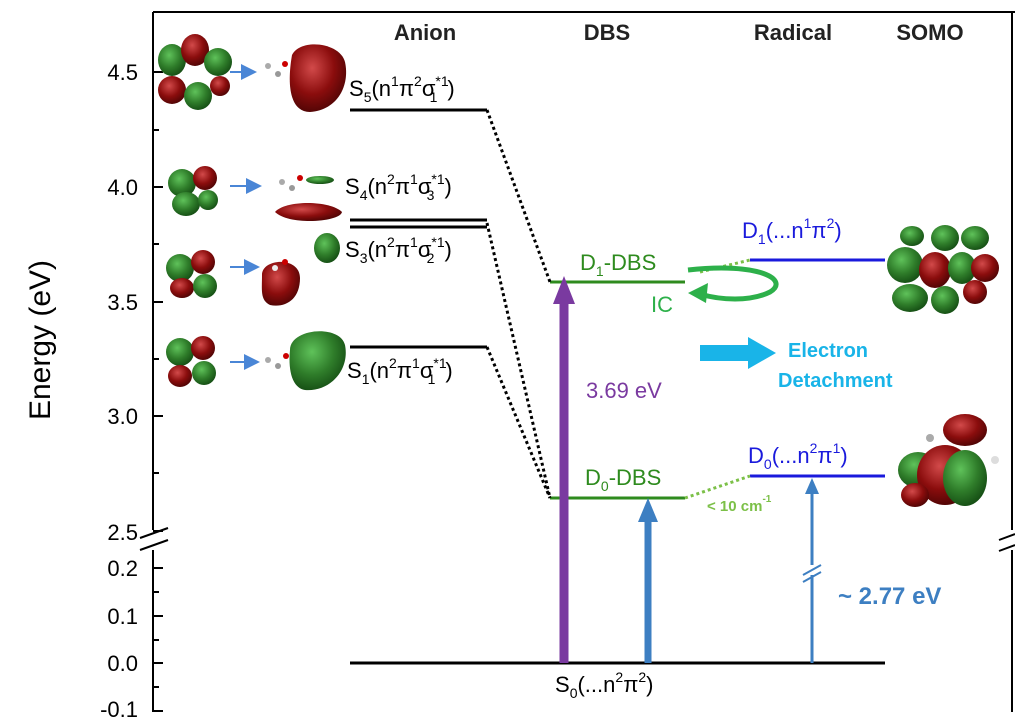 This screenshot has width=1015, height=722. What do you see at coordinates (400, 371) in the screenshot?
I see `label-s1: S1(n2π1σ*1 1)` at bounding box center [400, 371].